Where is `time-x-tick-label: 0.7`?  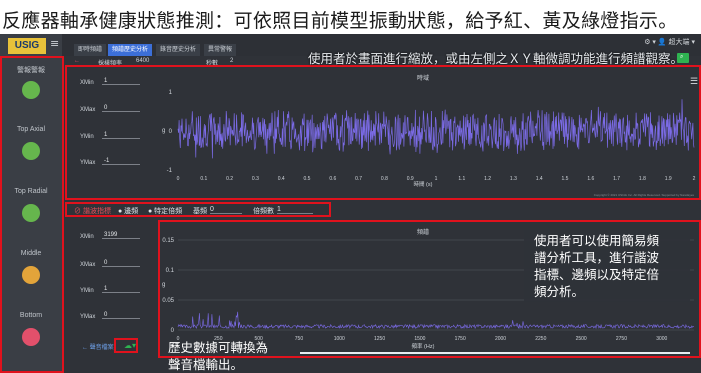
time-x-tick-label: 0.7 is located at coordinates (358, 179).